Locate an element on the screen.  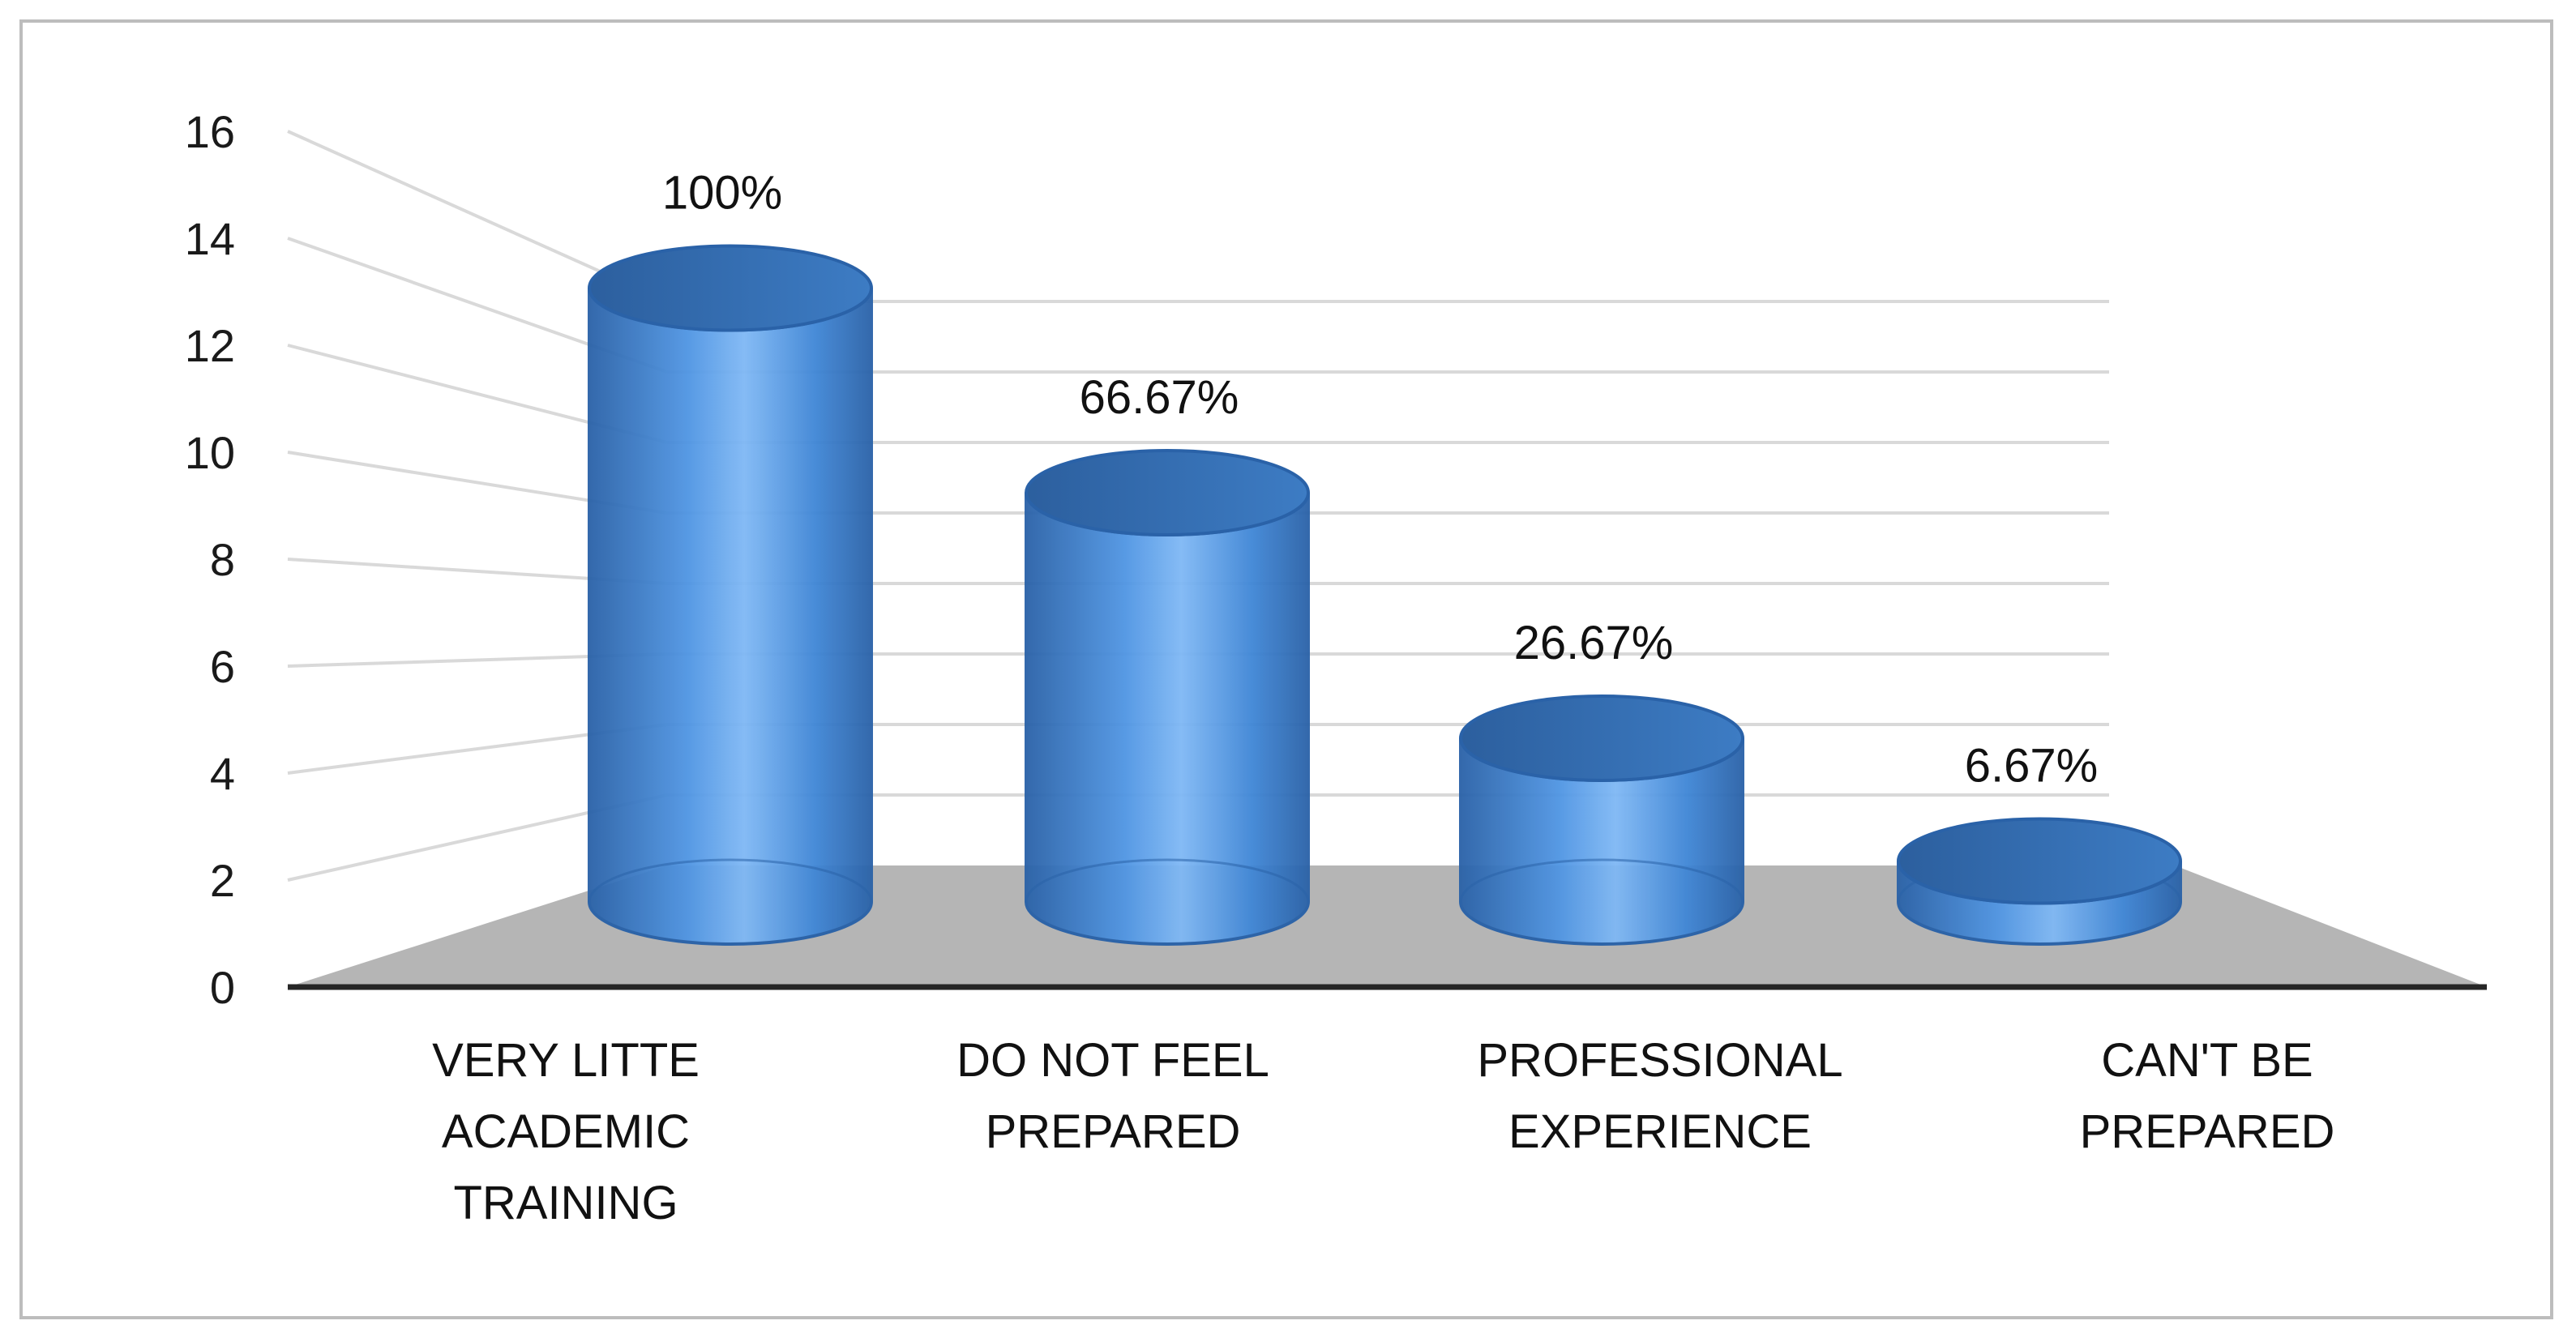
x-category-label-line: ACADEMIC is located at coordinates (566, 1131).